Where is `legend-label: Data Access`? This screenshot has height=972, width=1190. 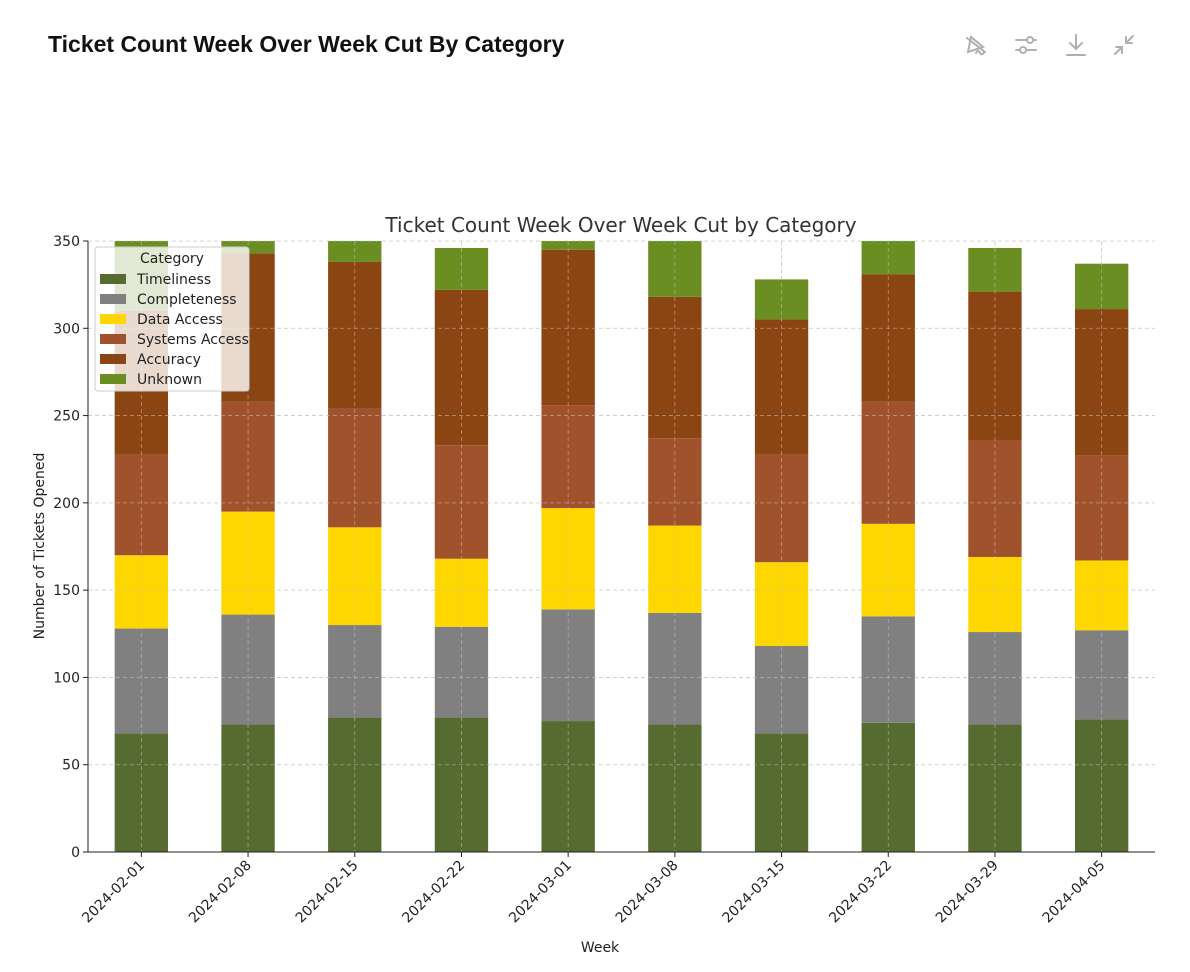
legend-label: Data Access is located at coordinates (180, 320).